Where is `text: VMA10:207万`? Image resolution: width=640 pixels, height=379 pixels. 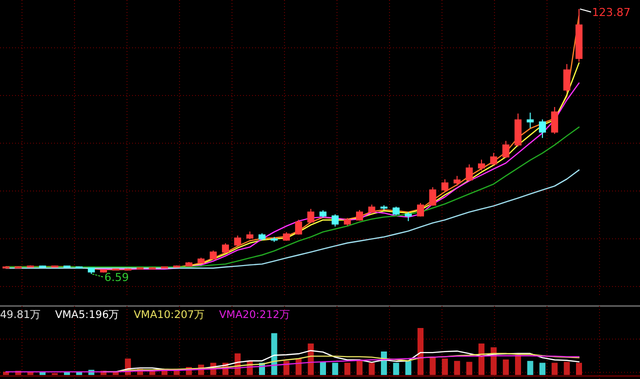
text: VMA10:207万 is located at coordinates (170, 315).